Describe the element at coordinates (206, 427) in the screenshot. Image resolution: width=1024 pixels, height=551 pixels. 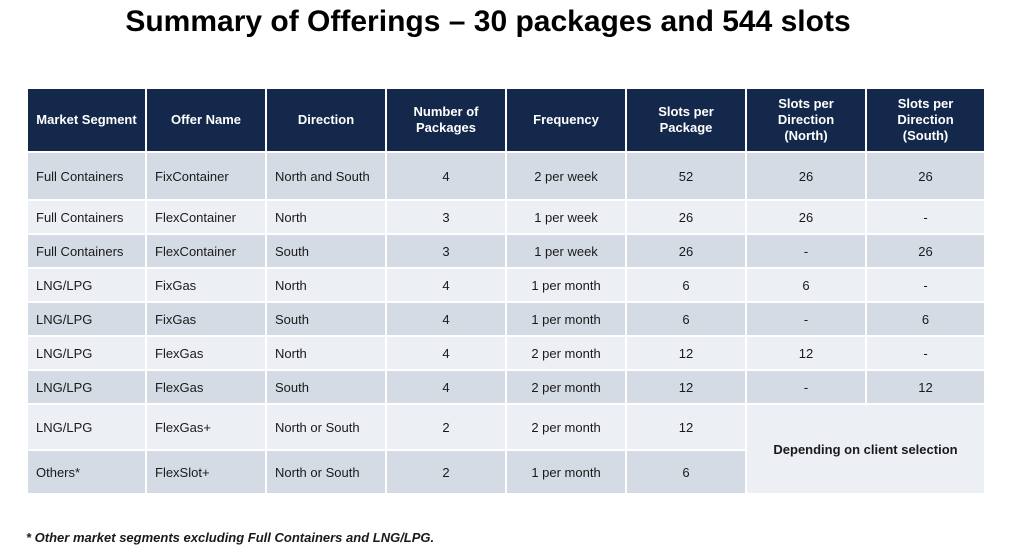
I see `cell-offer-name: FlexGas+` at that location.